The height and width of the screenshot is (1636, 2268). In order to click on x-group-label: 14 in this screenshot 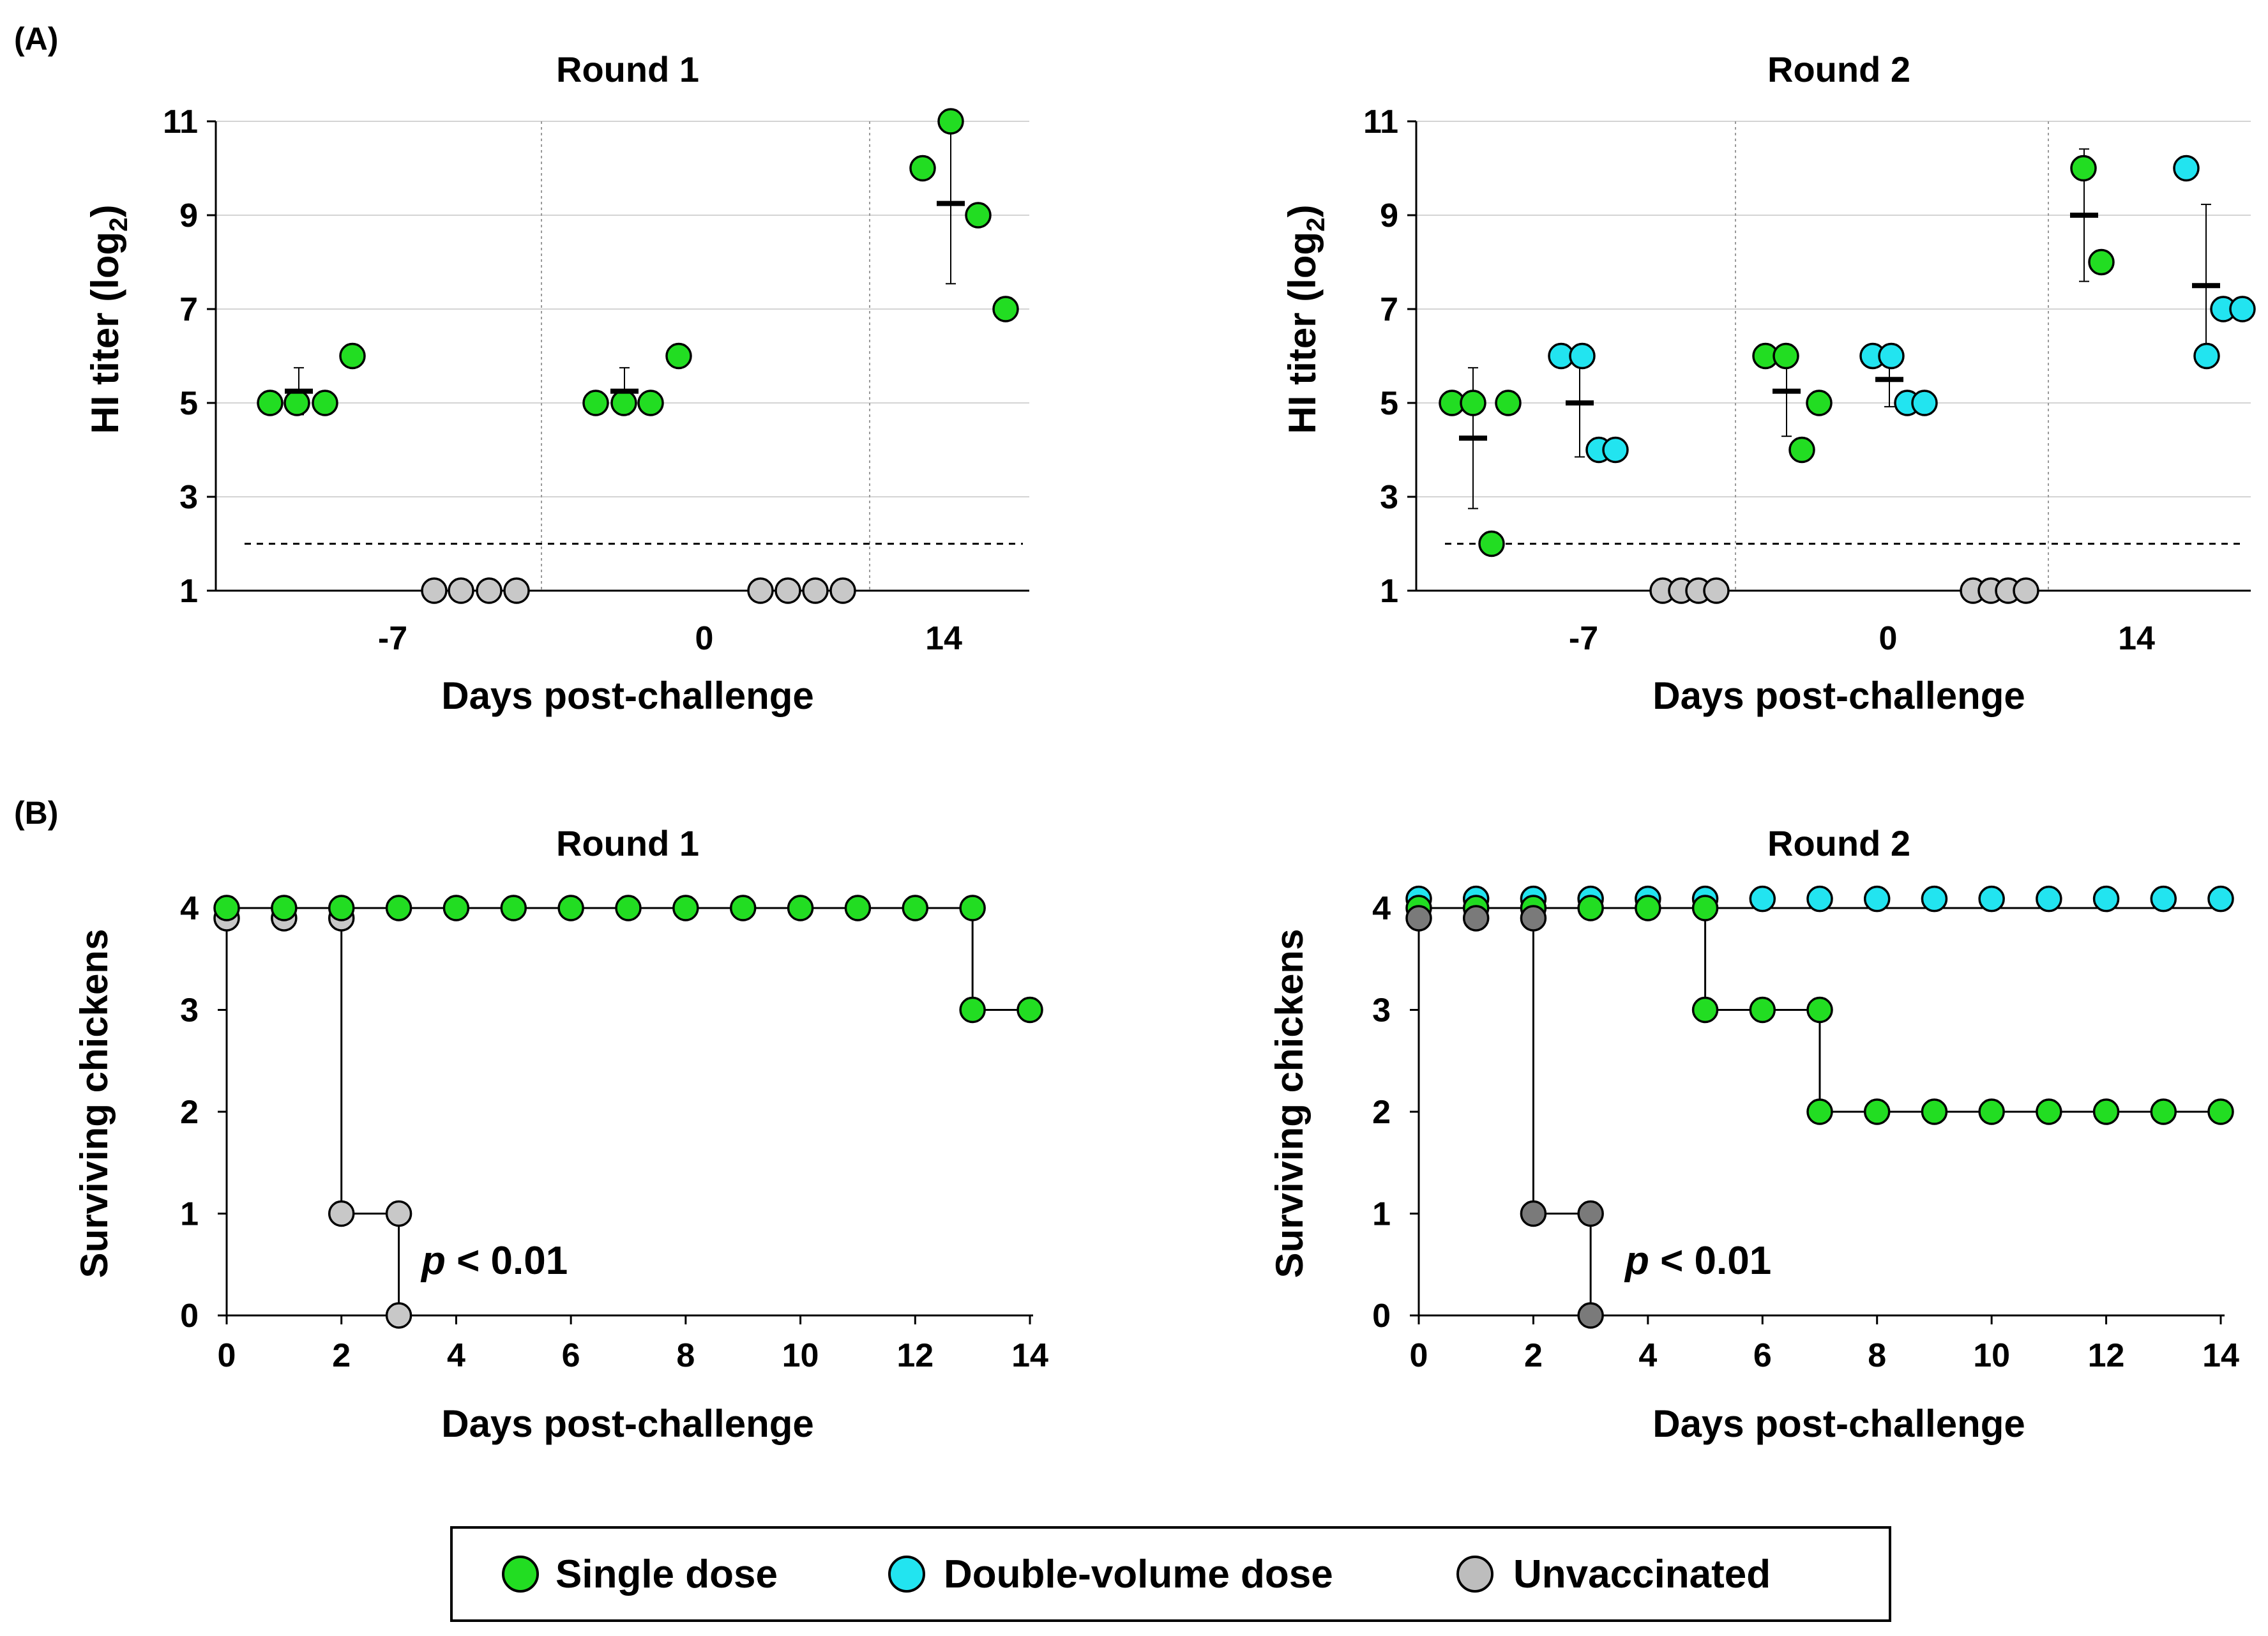, I will do `click(943, 638)`.